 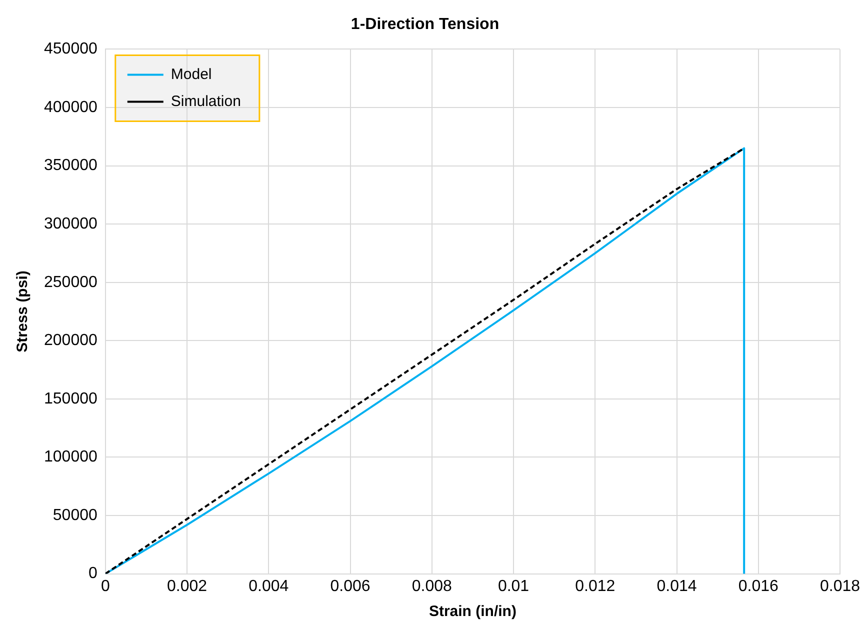 I want to click on y-tick-label: 0, so click(x=93, y=573).